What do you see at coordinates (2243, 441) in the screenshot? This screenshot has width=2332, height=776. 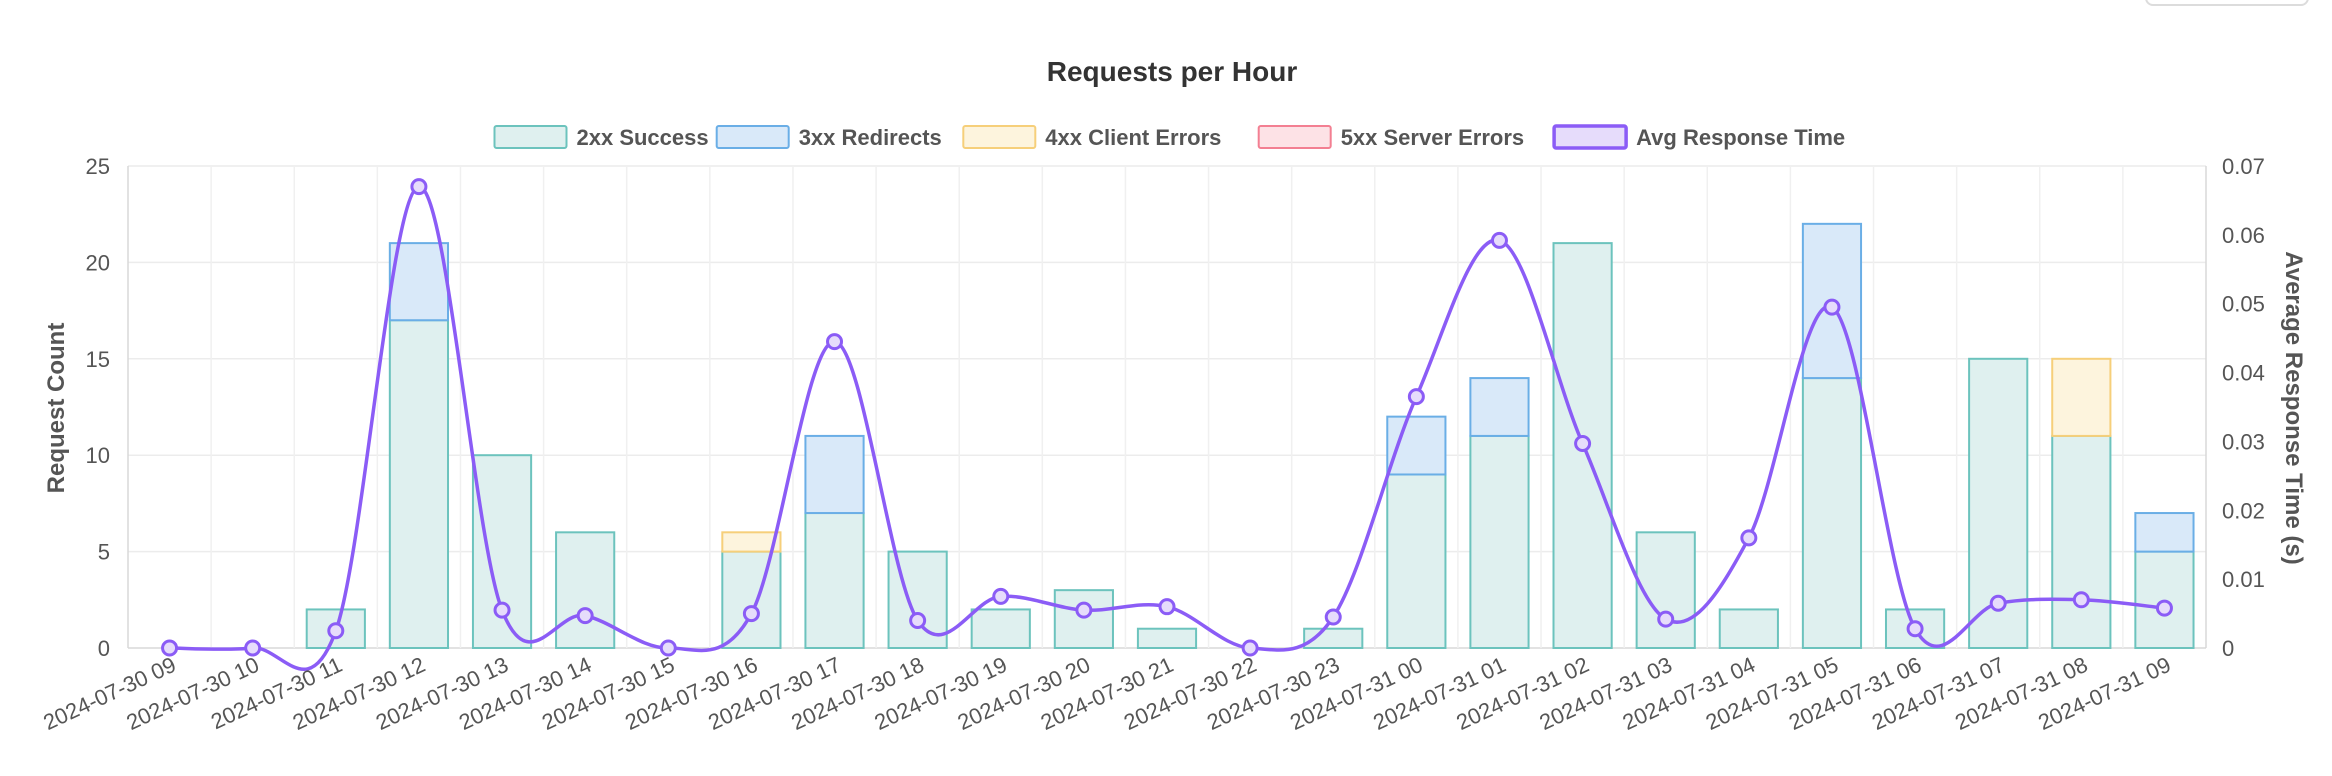 I see `y2-tick-label: 0.03` at bounding box center [2243, 441].